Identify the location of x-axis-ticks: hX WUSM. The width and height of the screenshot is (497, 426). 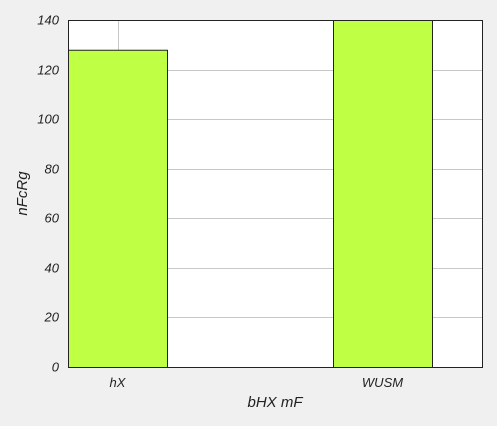
(257, 382).